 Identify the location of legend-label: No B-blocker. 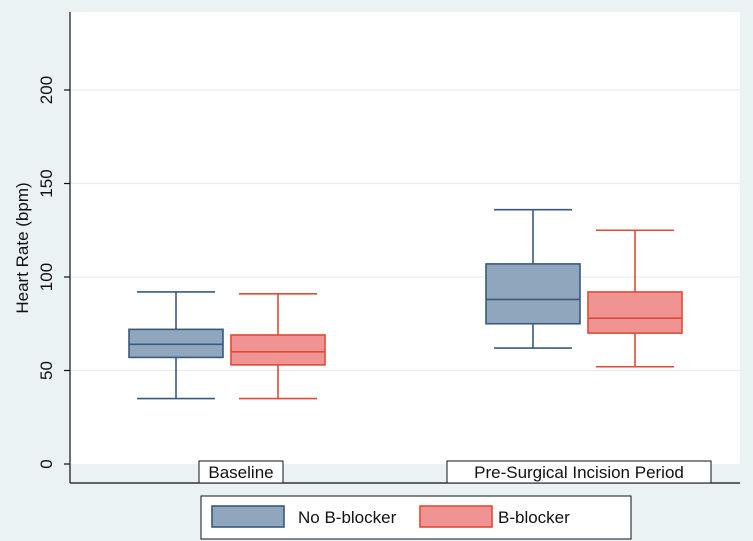
(347, 517).